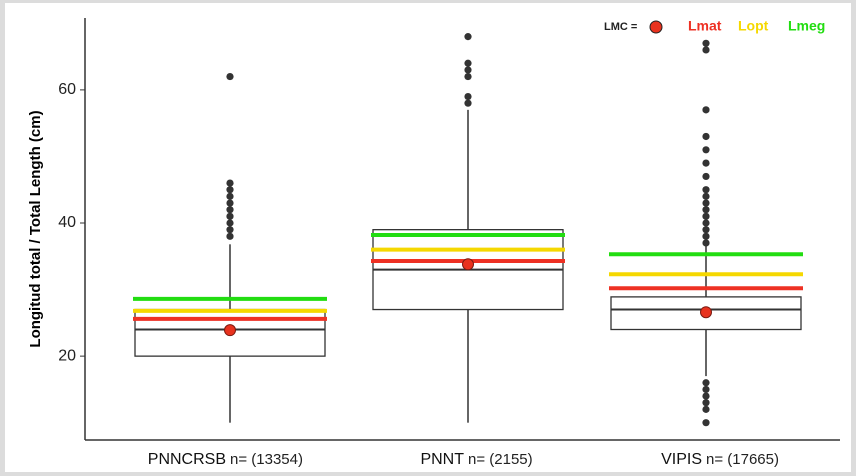 The image size is (856, 476). What do you see at coordinates (500, 459) in the screenshot?
I see `n-label: n= (2155)` at bounding box center [500, 459].